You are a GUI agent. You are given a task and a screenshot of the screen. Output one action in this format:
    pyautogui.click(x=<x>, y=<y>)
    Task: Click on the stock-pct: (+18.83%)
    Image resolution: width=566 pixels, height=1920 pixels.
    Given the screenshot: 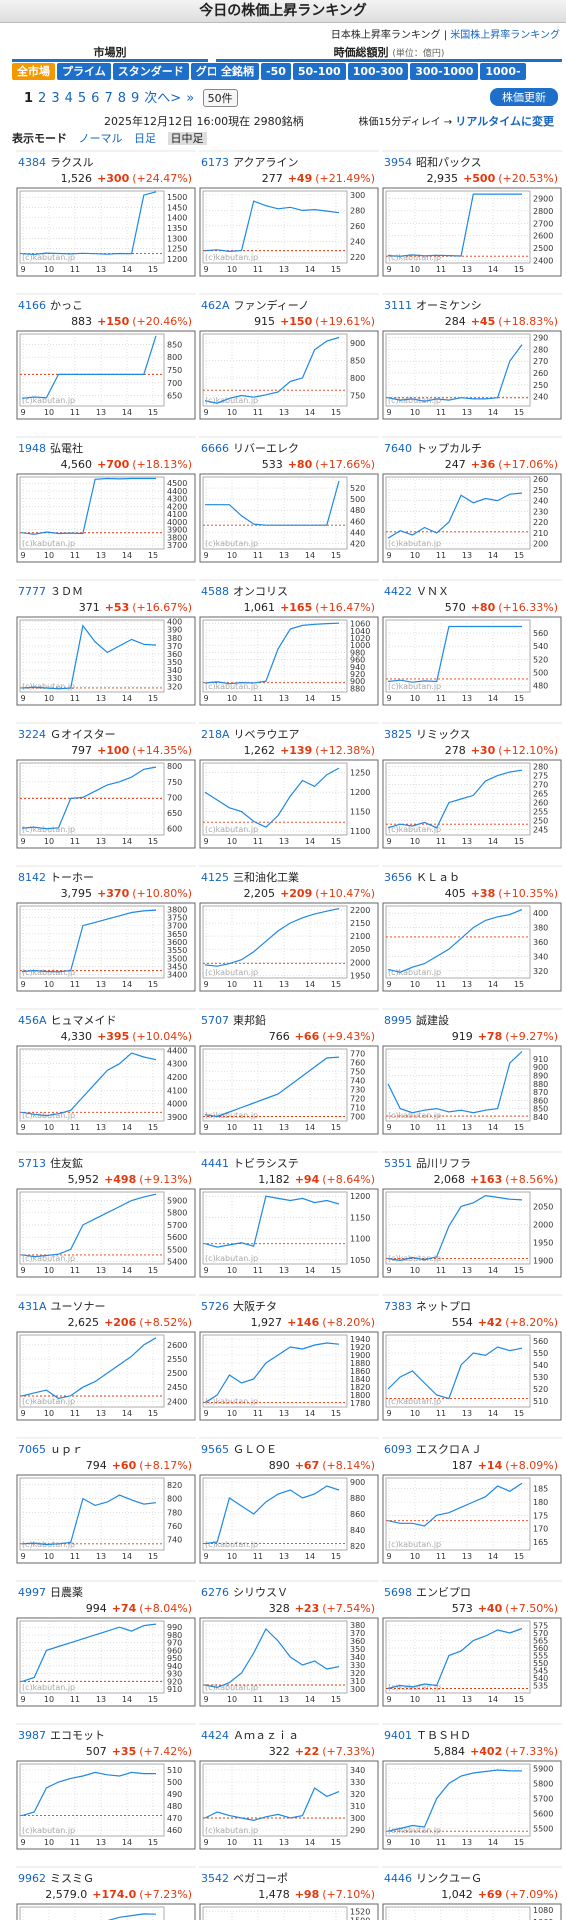 What is the action you would take?
    pyautogui.click(x=528, y=321)
    